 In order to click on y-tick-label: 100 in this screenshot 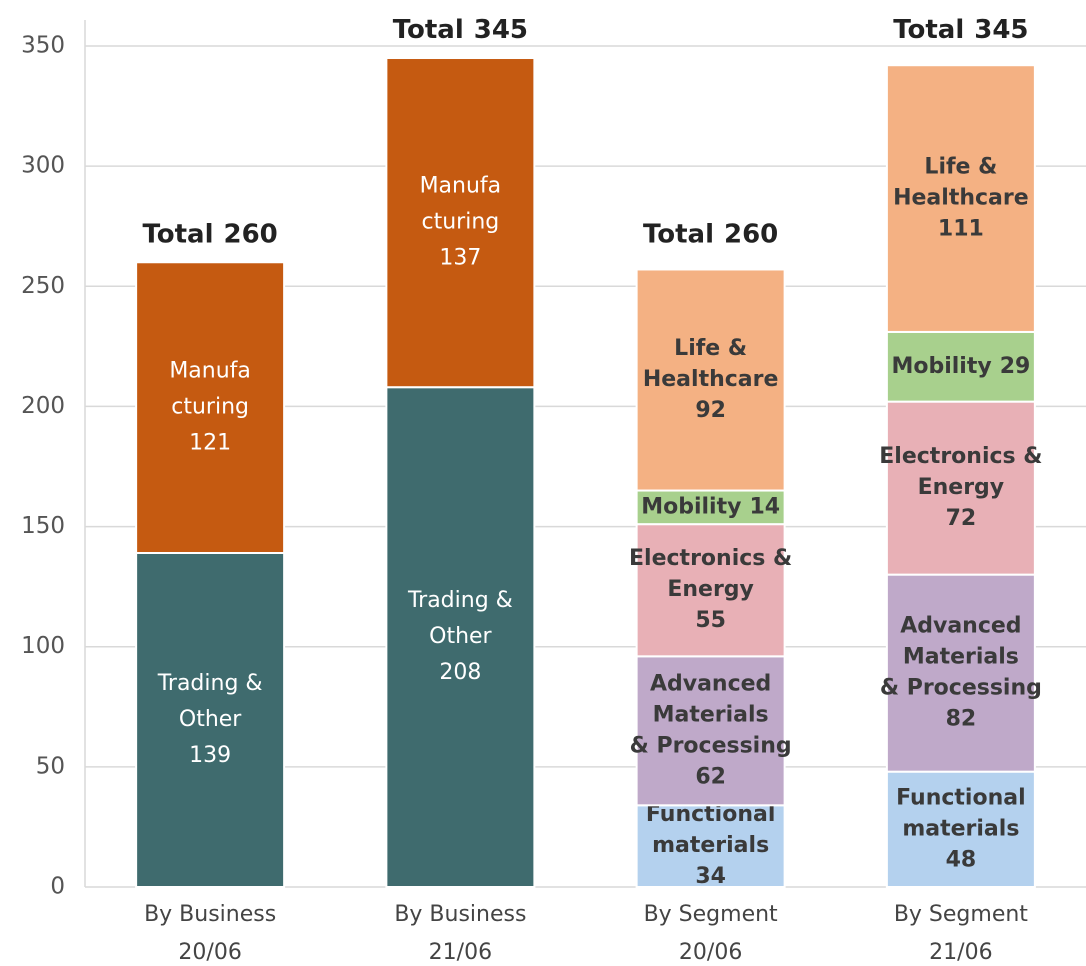, I will do `click(43, 646)`.